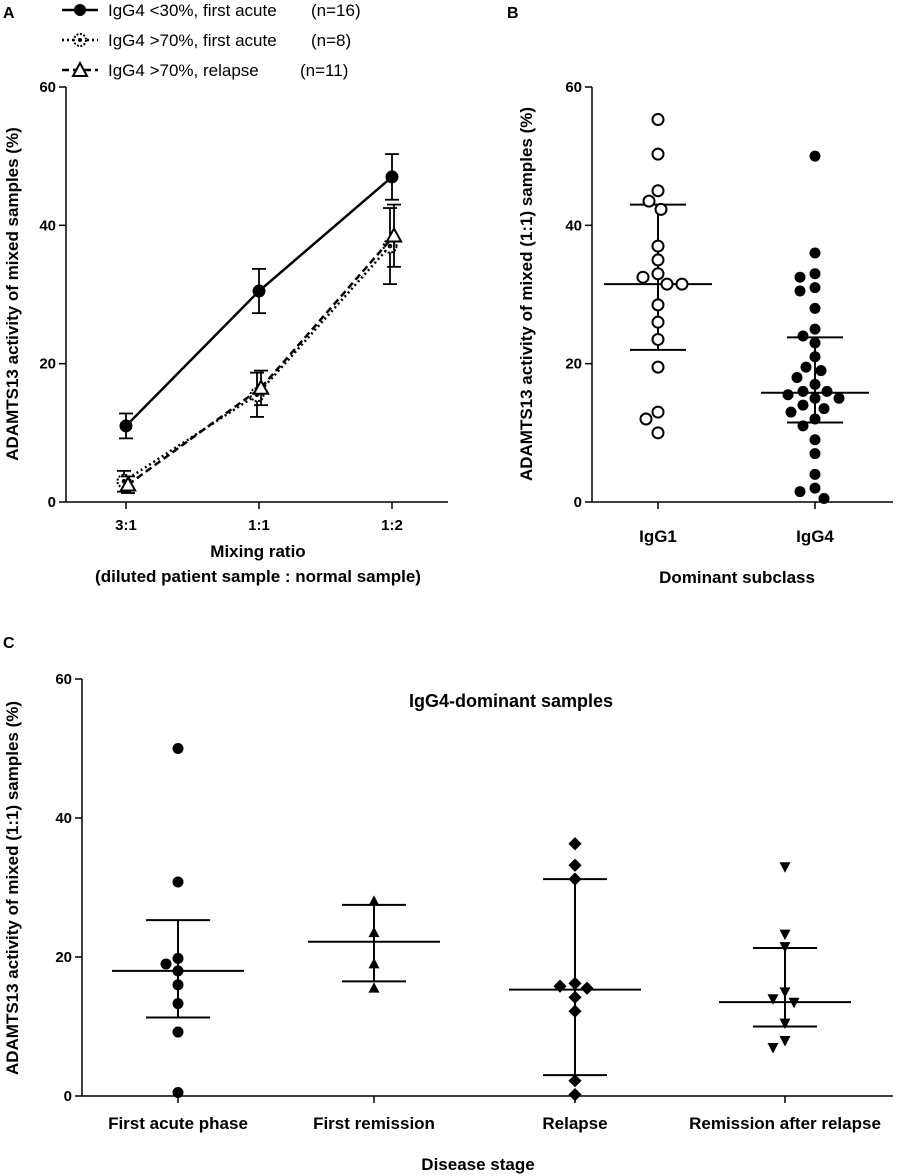  What do you see at coordinates (68, 1096) in the screenshot?
I see `y-tick-label-c-0: 0` at bounding box center [68, 1096].